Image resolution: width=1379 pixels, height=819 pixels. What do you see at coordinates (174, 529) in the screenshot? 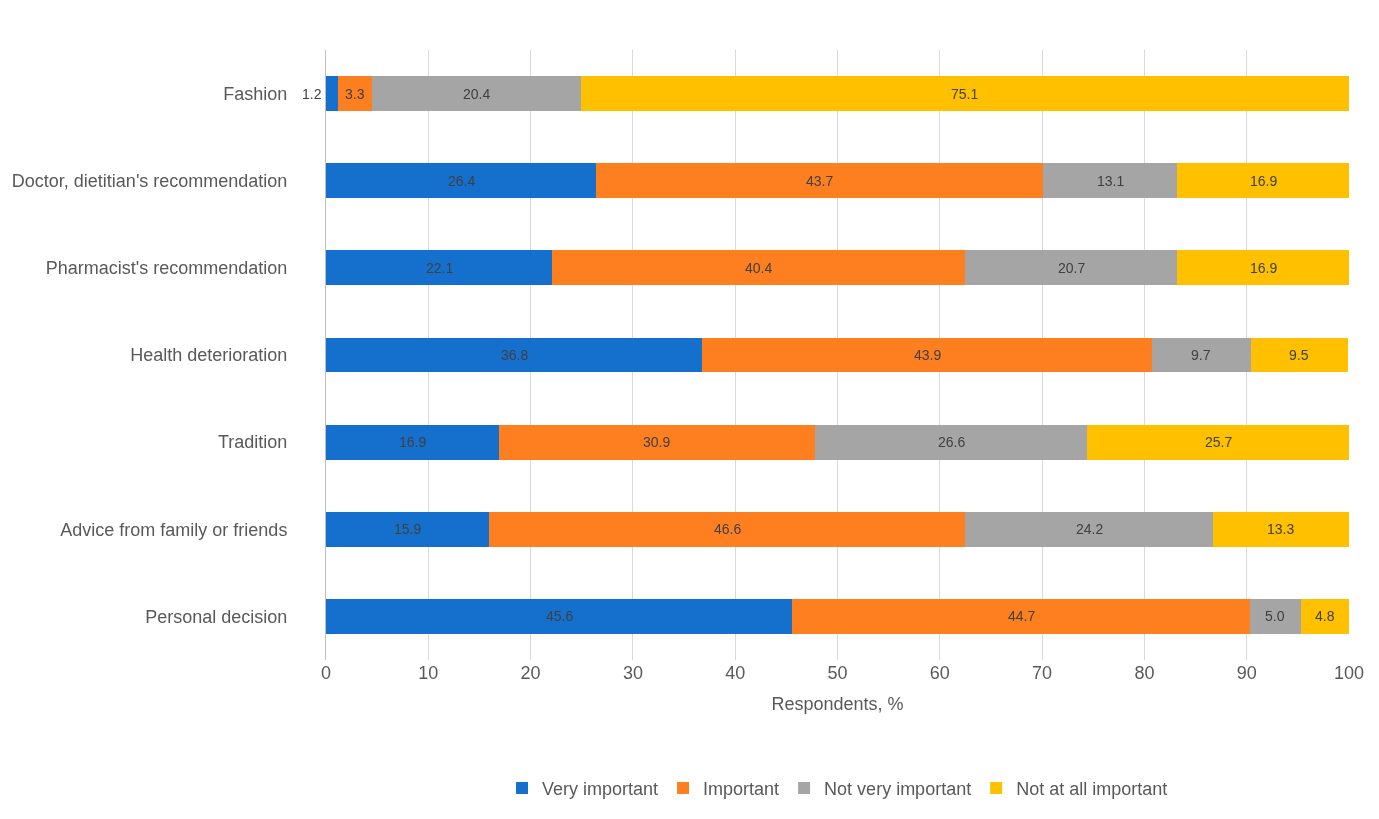
I see `y-tick-label: Advice from family or friends` at bounding box center [174, 529].